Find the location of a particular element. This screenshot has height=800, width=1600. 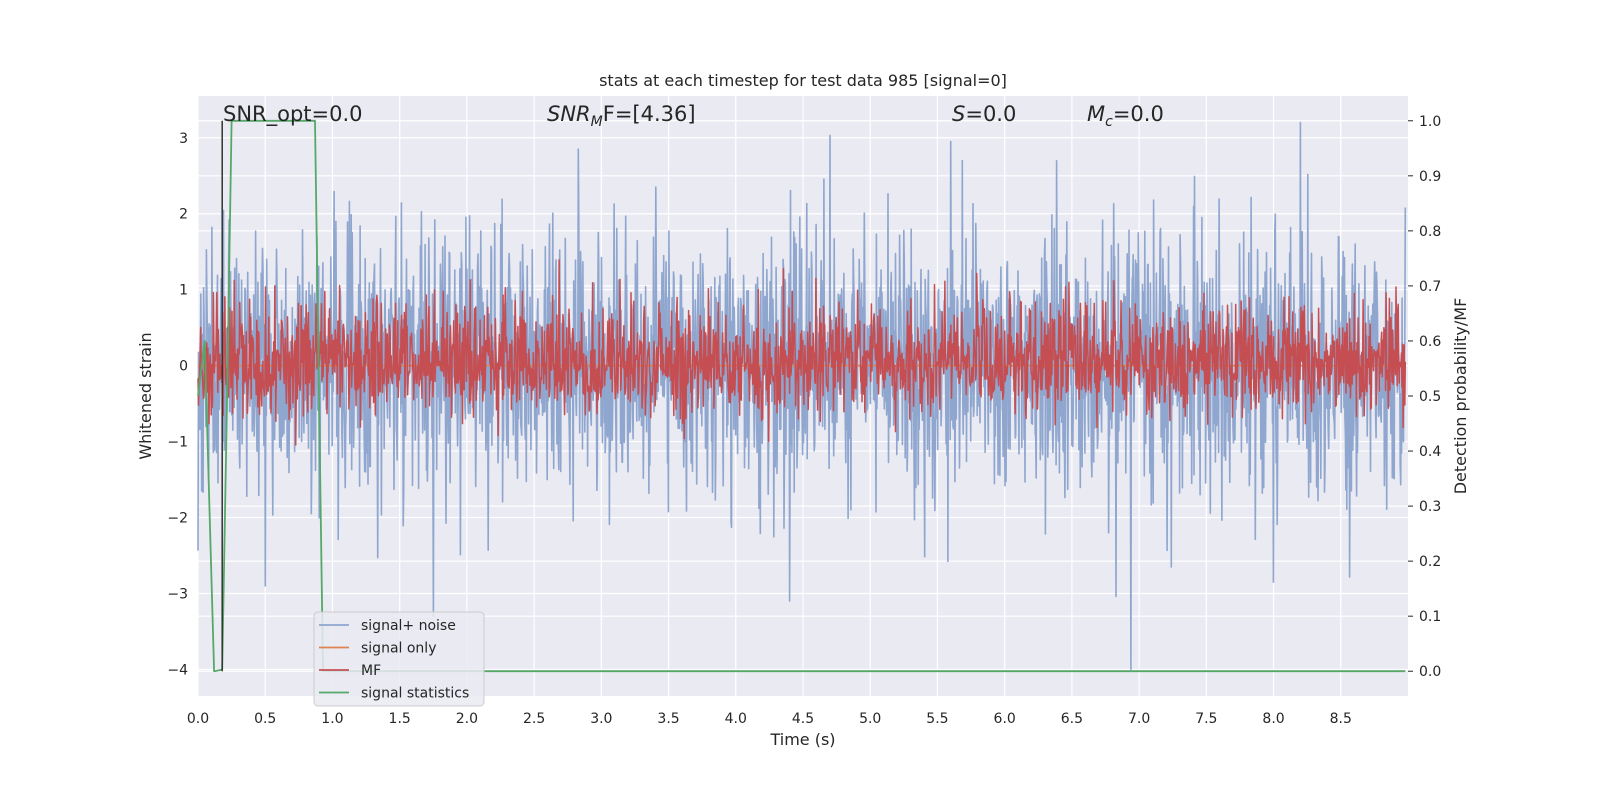

s-rest: =0.0 is located at coordinates (990, 114).